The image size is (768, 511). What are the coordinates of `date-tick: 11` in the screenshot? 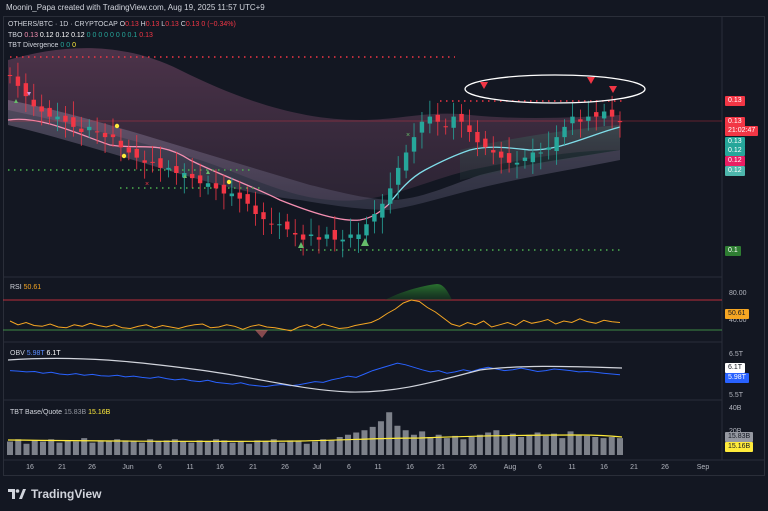 It's located at (572, 467).